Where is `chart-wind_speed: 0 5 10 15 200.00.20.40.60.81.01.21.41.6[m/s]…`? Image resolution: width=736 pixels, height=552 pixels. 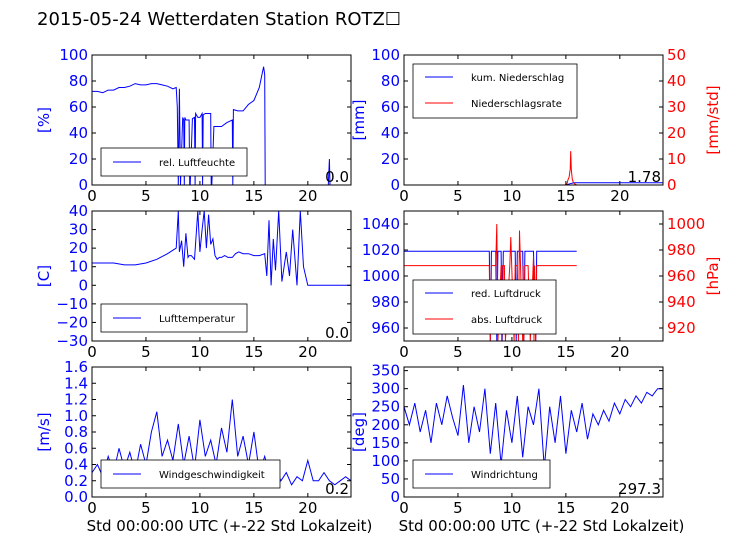
chart-wind_speed: 0 5 10 15 200.00.20.40.60.81.01.21.41.6[m/s]… is located at coordinates (203, 446).